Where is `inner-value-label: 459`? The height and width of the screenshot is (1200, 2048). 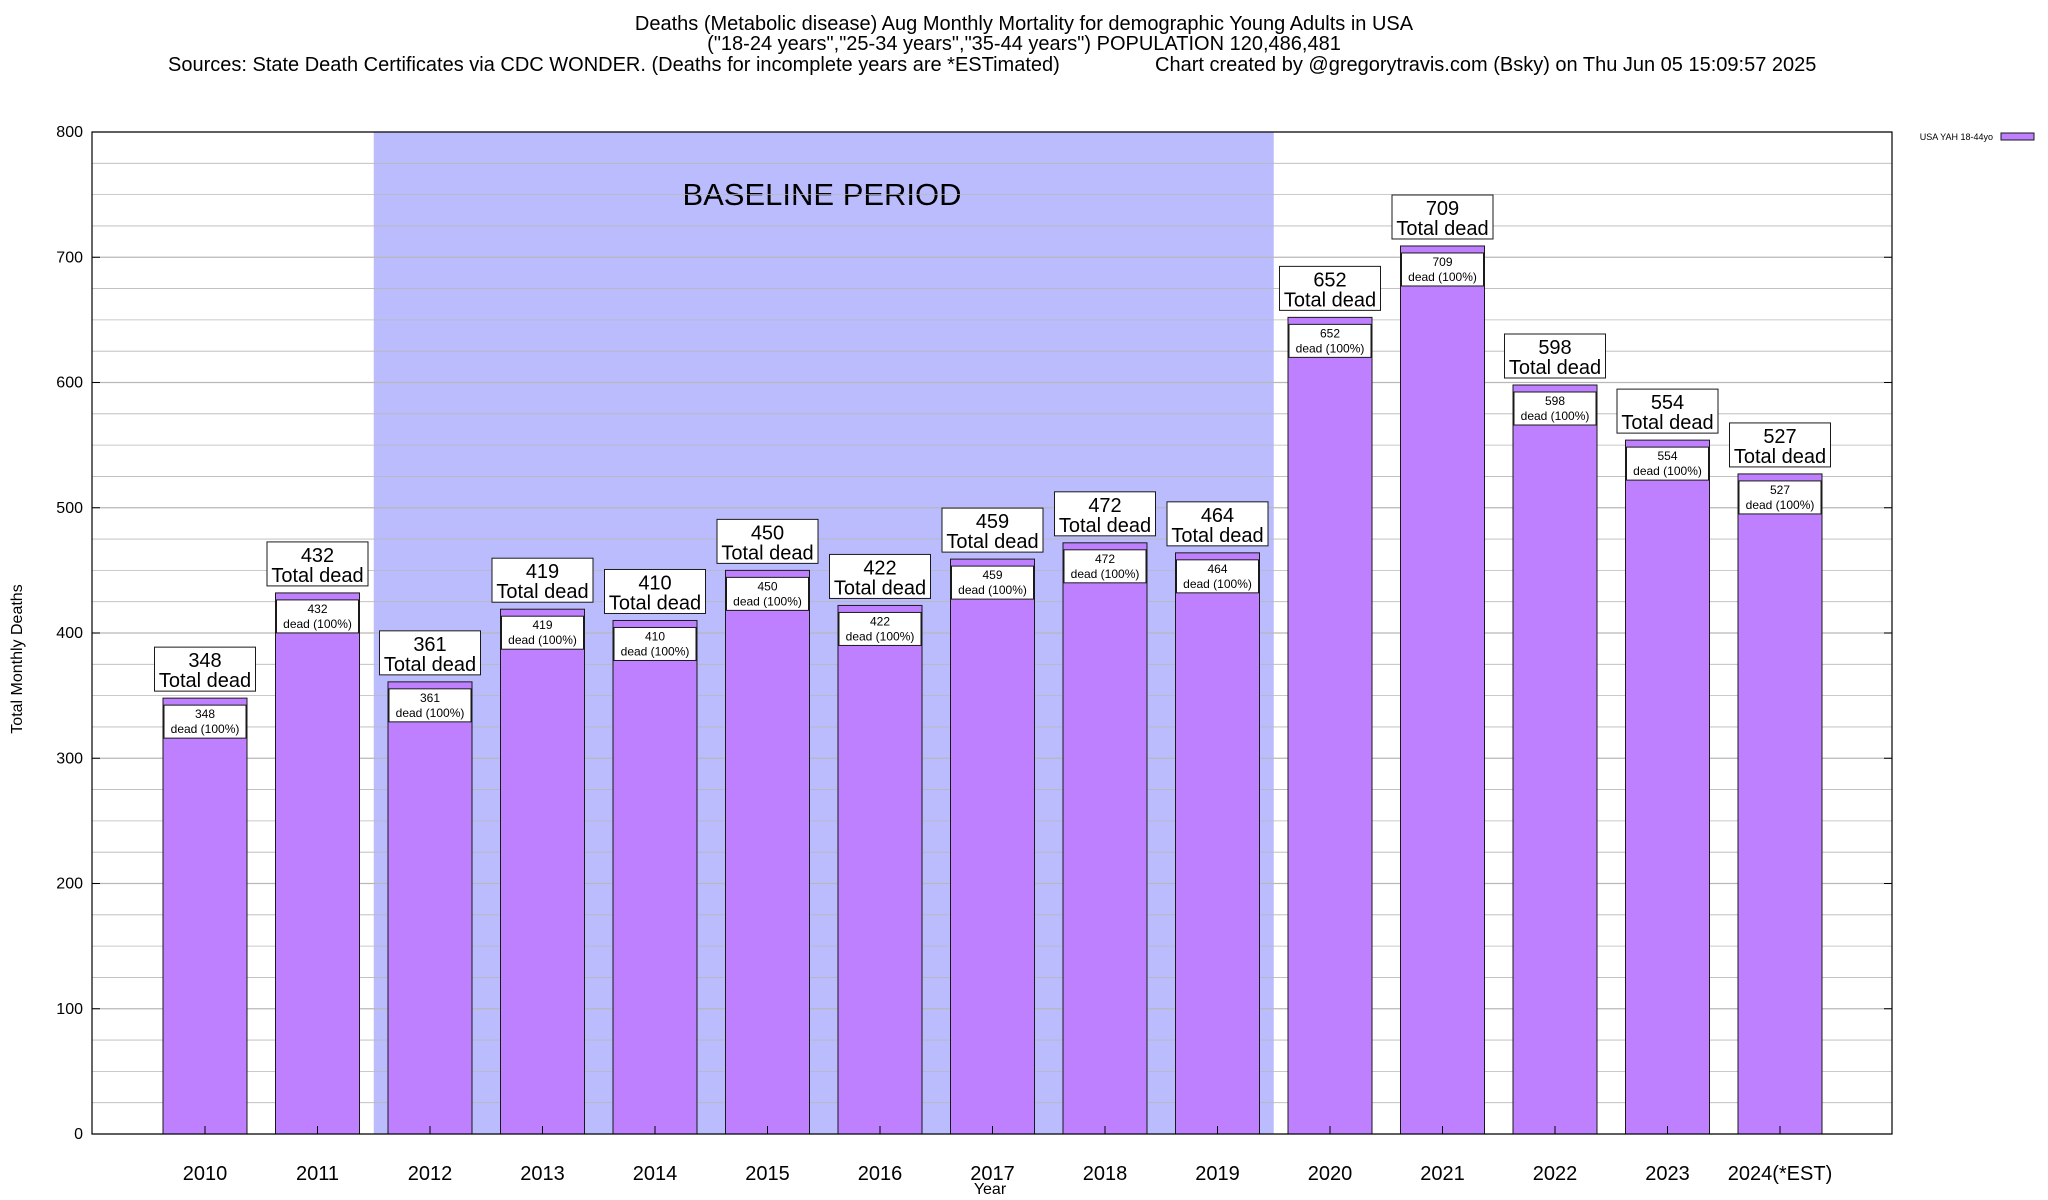
inner-value-label: 459 is located at coordinates (992, 575).